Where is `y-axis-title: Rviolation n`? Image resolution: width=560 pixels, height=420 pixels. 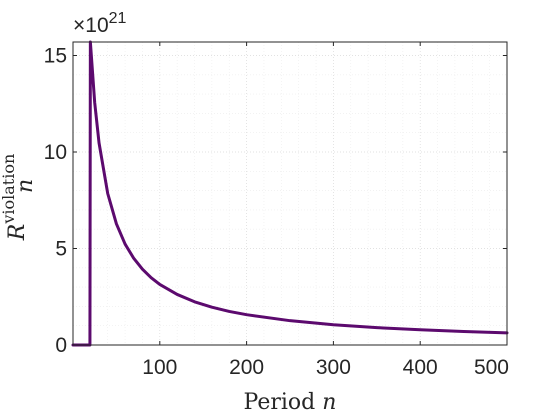
y-axis-title: Rviolation n is located at coordinates (19, 198).